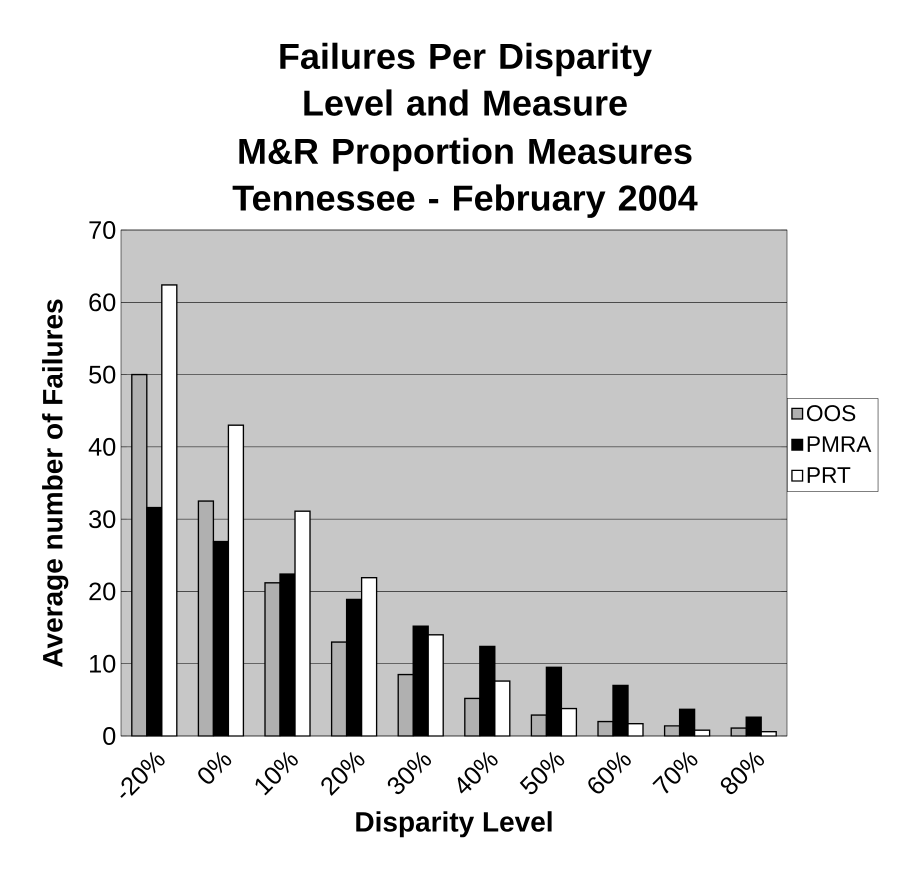 Image resolution: width=905 pixels, height=869 pixels. Describe the element at coordinates (55, 483) in the screenshot. I see `y-axis-title: Average number of Failures` at that location.